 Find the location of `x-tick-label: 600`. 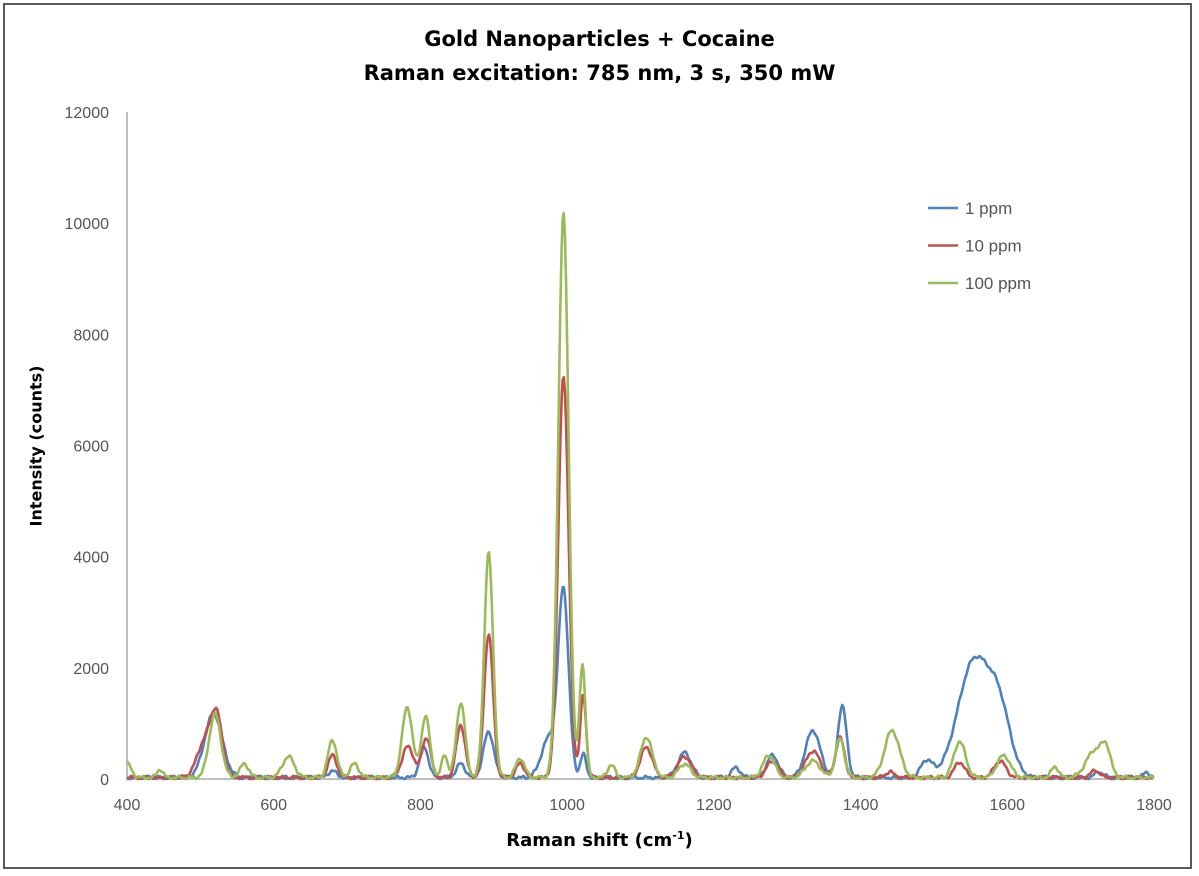

x-tick-label: 600 is located at coordinates (273, 805).